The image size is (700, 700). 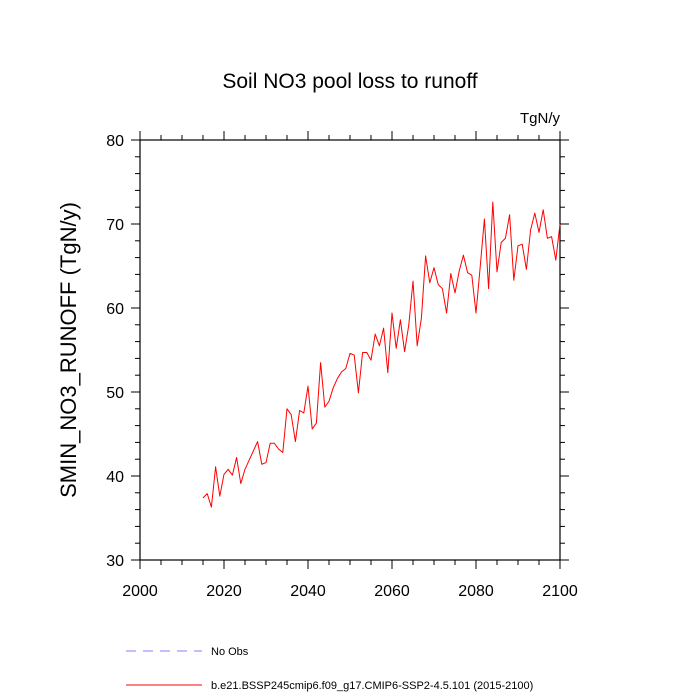 What do you see at coordinates (349, 81) in the screenshot?
I see `chart-title: Soil NO3 pool loss to runoff` at bounding box center [349, 81].